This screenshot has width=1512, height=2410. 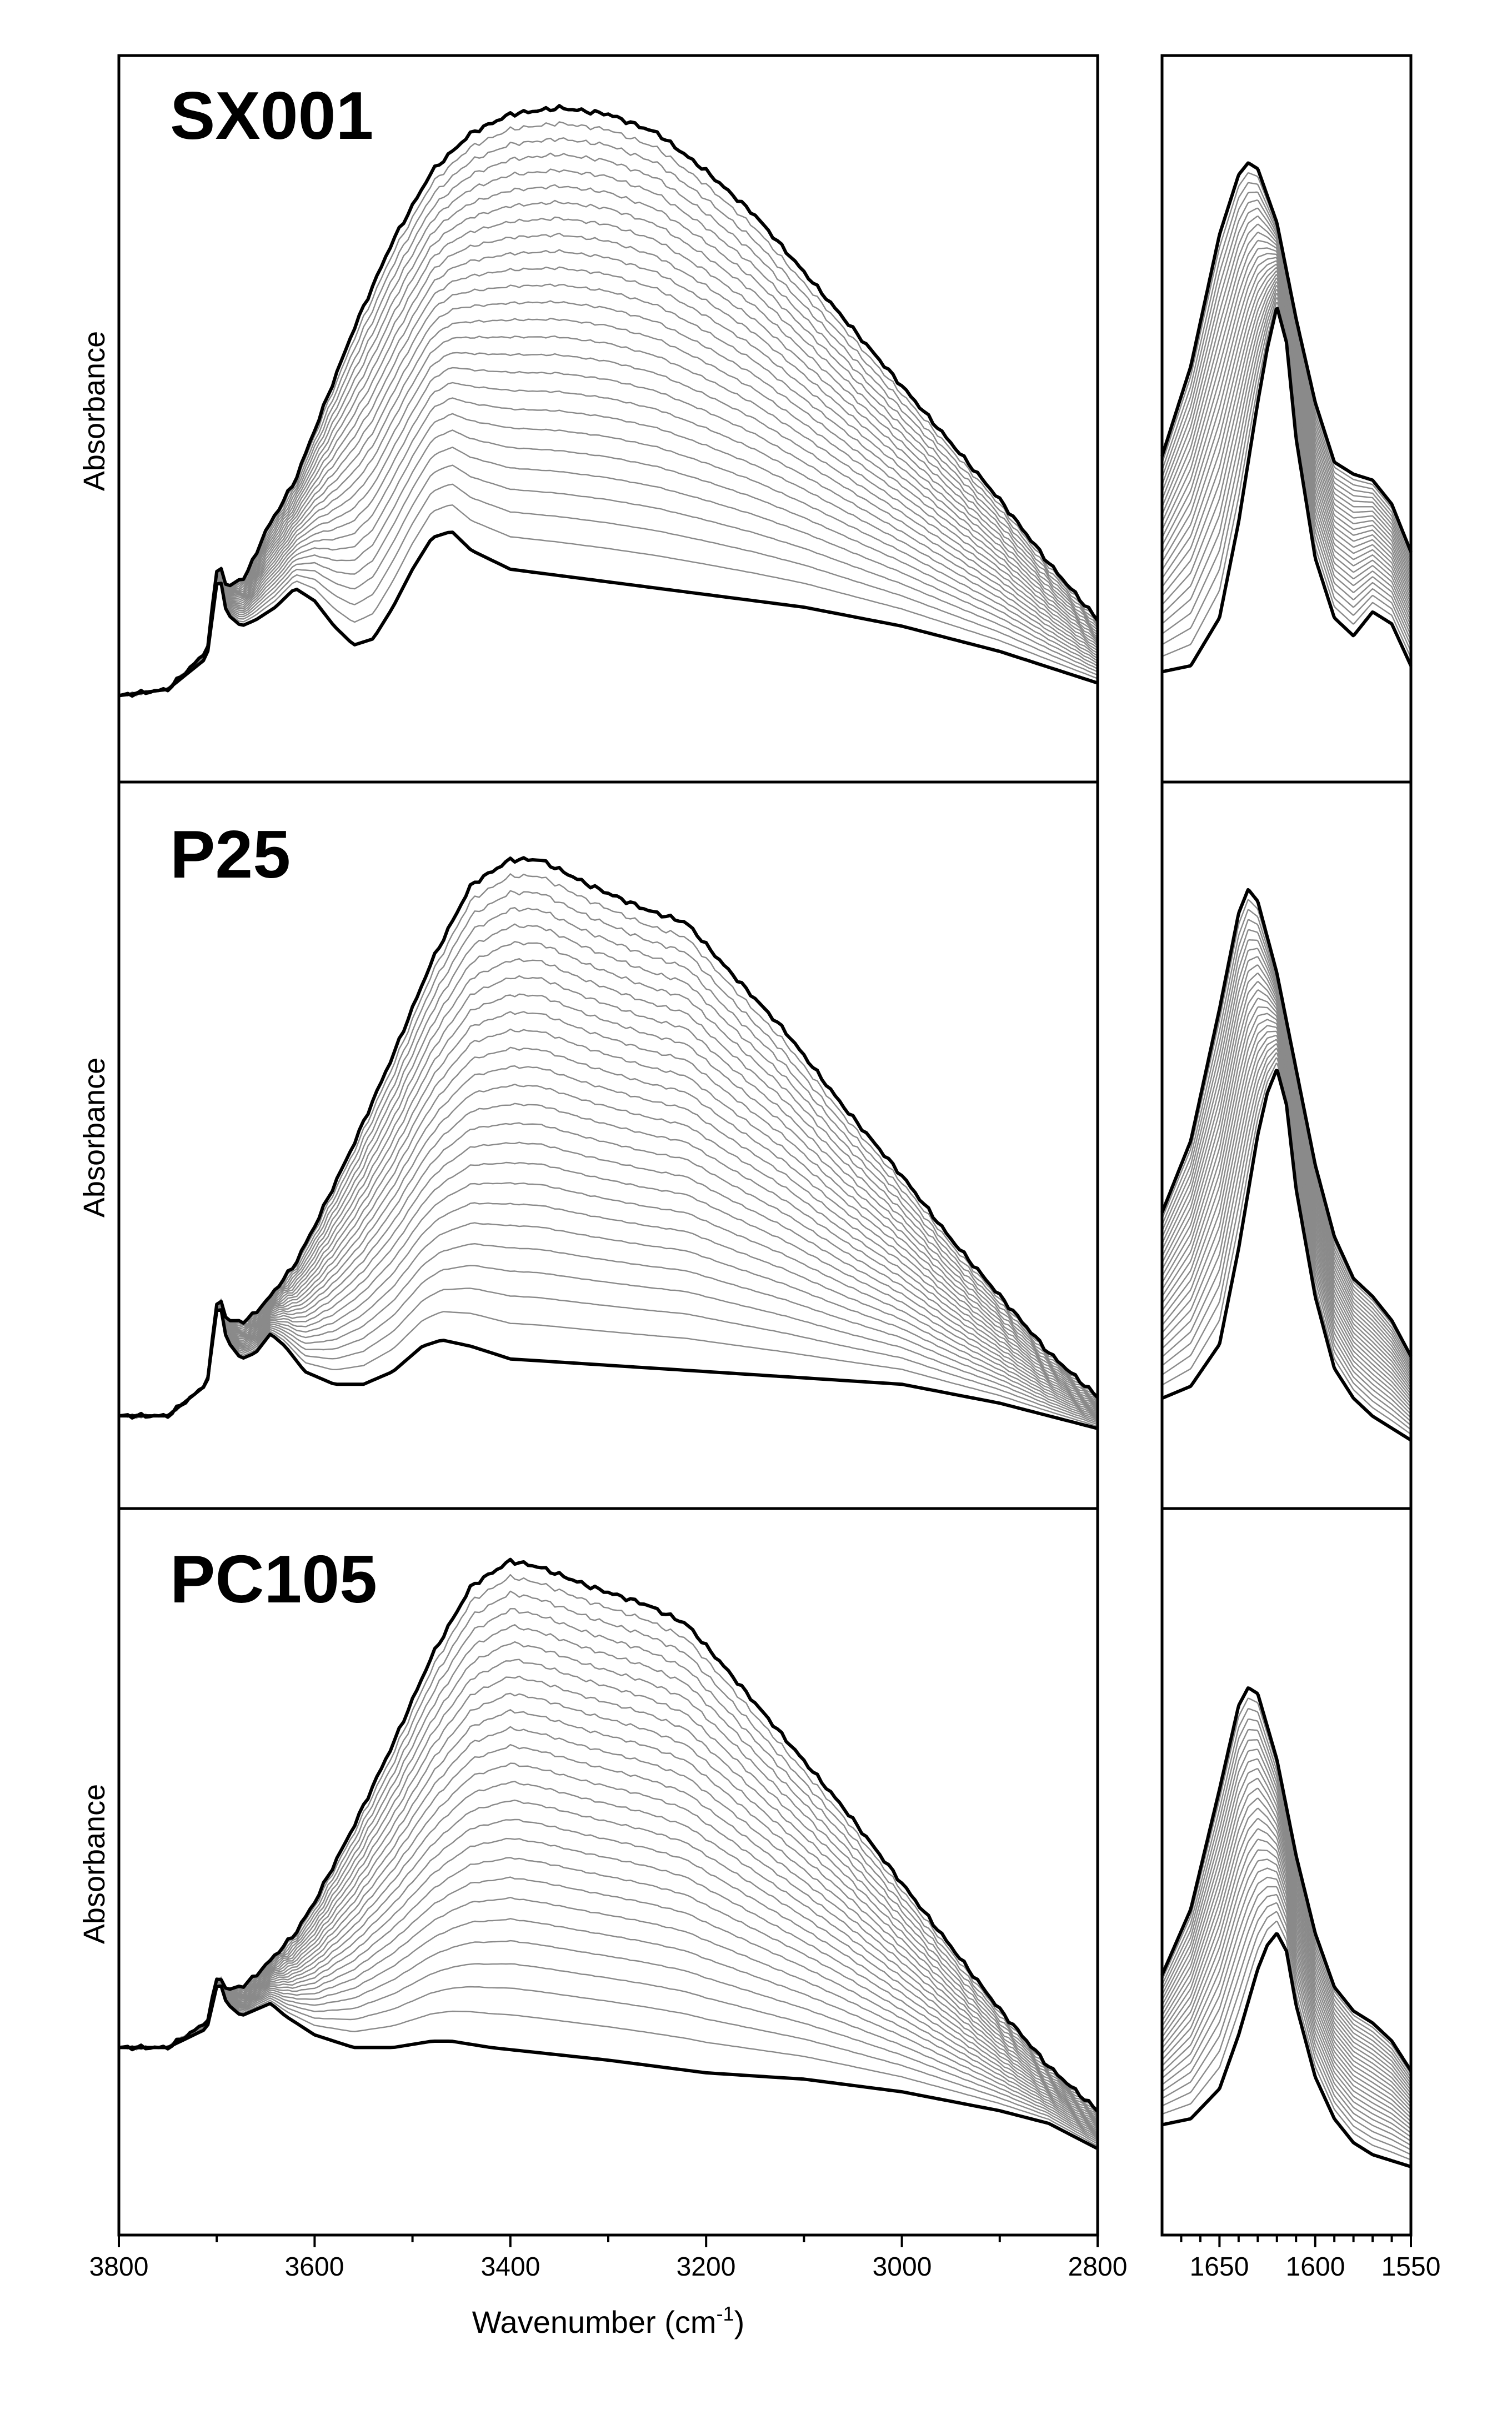 I want to click on y-axis-label-p25: Absorbance, so click(x=94, y=1137).